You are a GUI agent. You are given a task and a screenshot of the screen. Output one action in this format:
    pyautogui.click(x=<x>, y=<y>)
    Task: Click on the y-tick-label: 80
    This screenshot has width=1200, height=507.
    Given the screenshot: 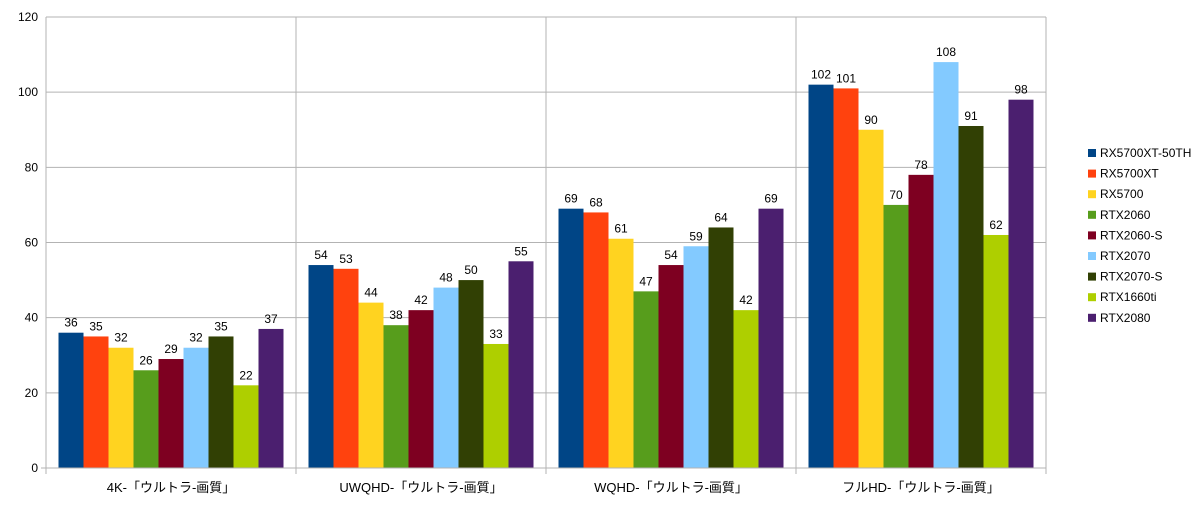 What is the action you would take?
    pyautogui.click(x=32, y=167)
    